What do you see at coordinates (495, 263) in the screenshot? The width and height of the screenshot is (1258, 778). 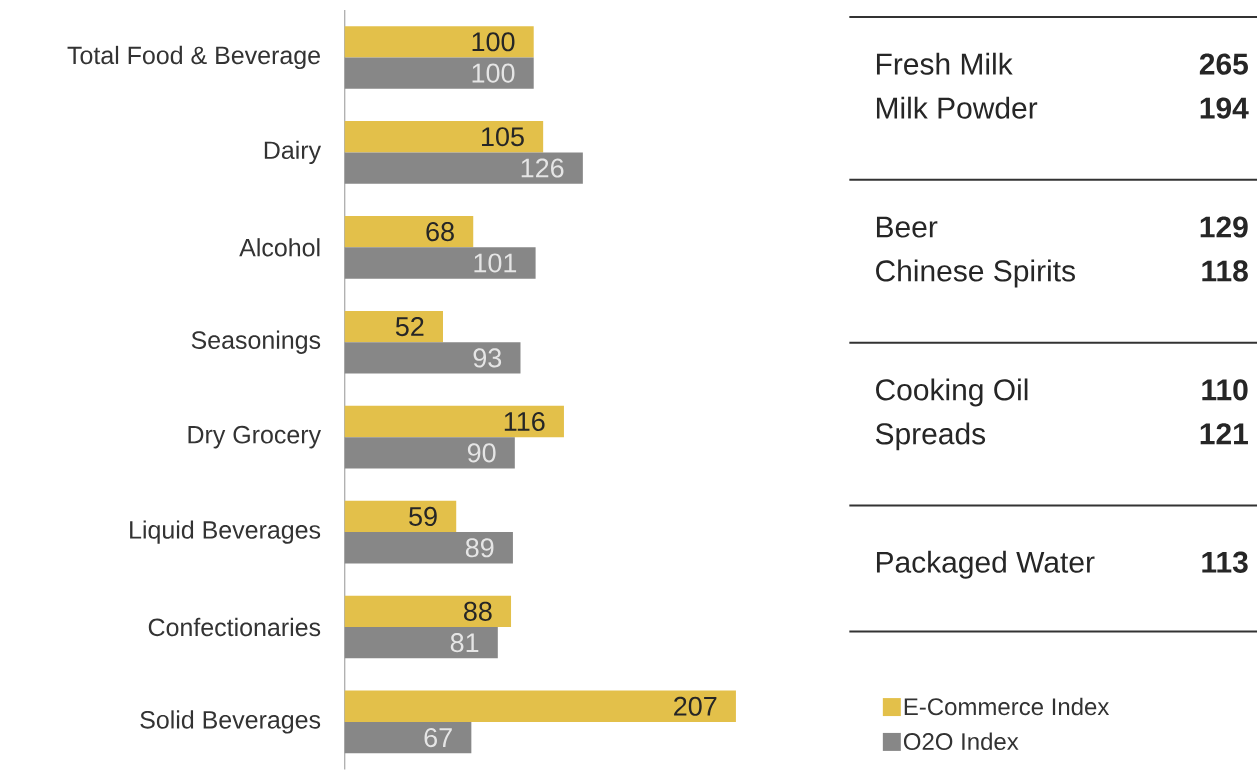 I see `data-label: 101` at bounding box center [495, 263].